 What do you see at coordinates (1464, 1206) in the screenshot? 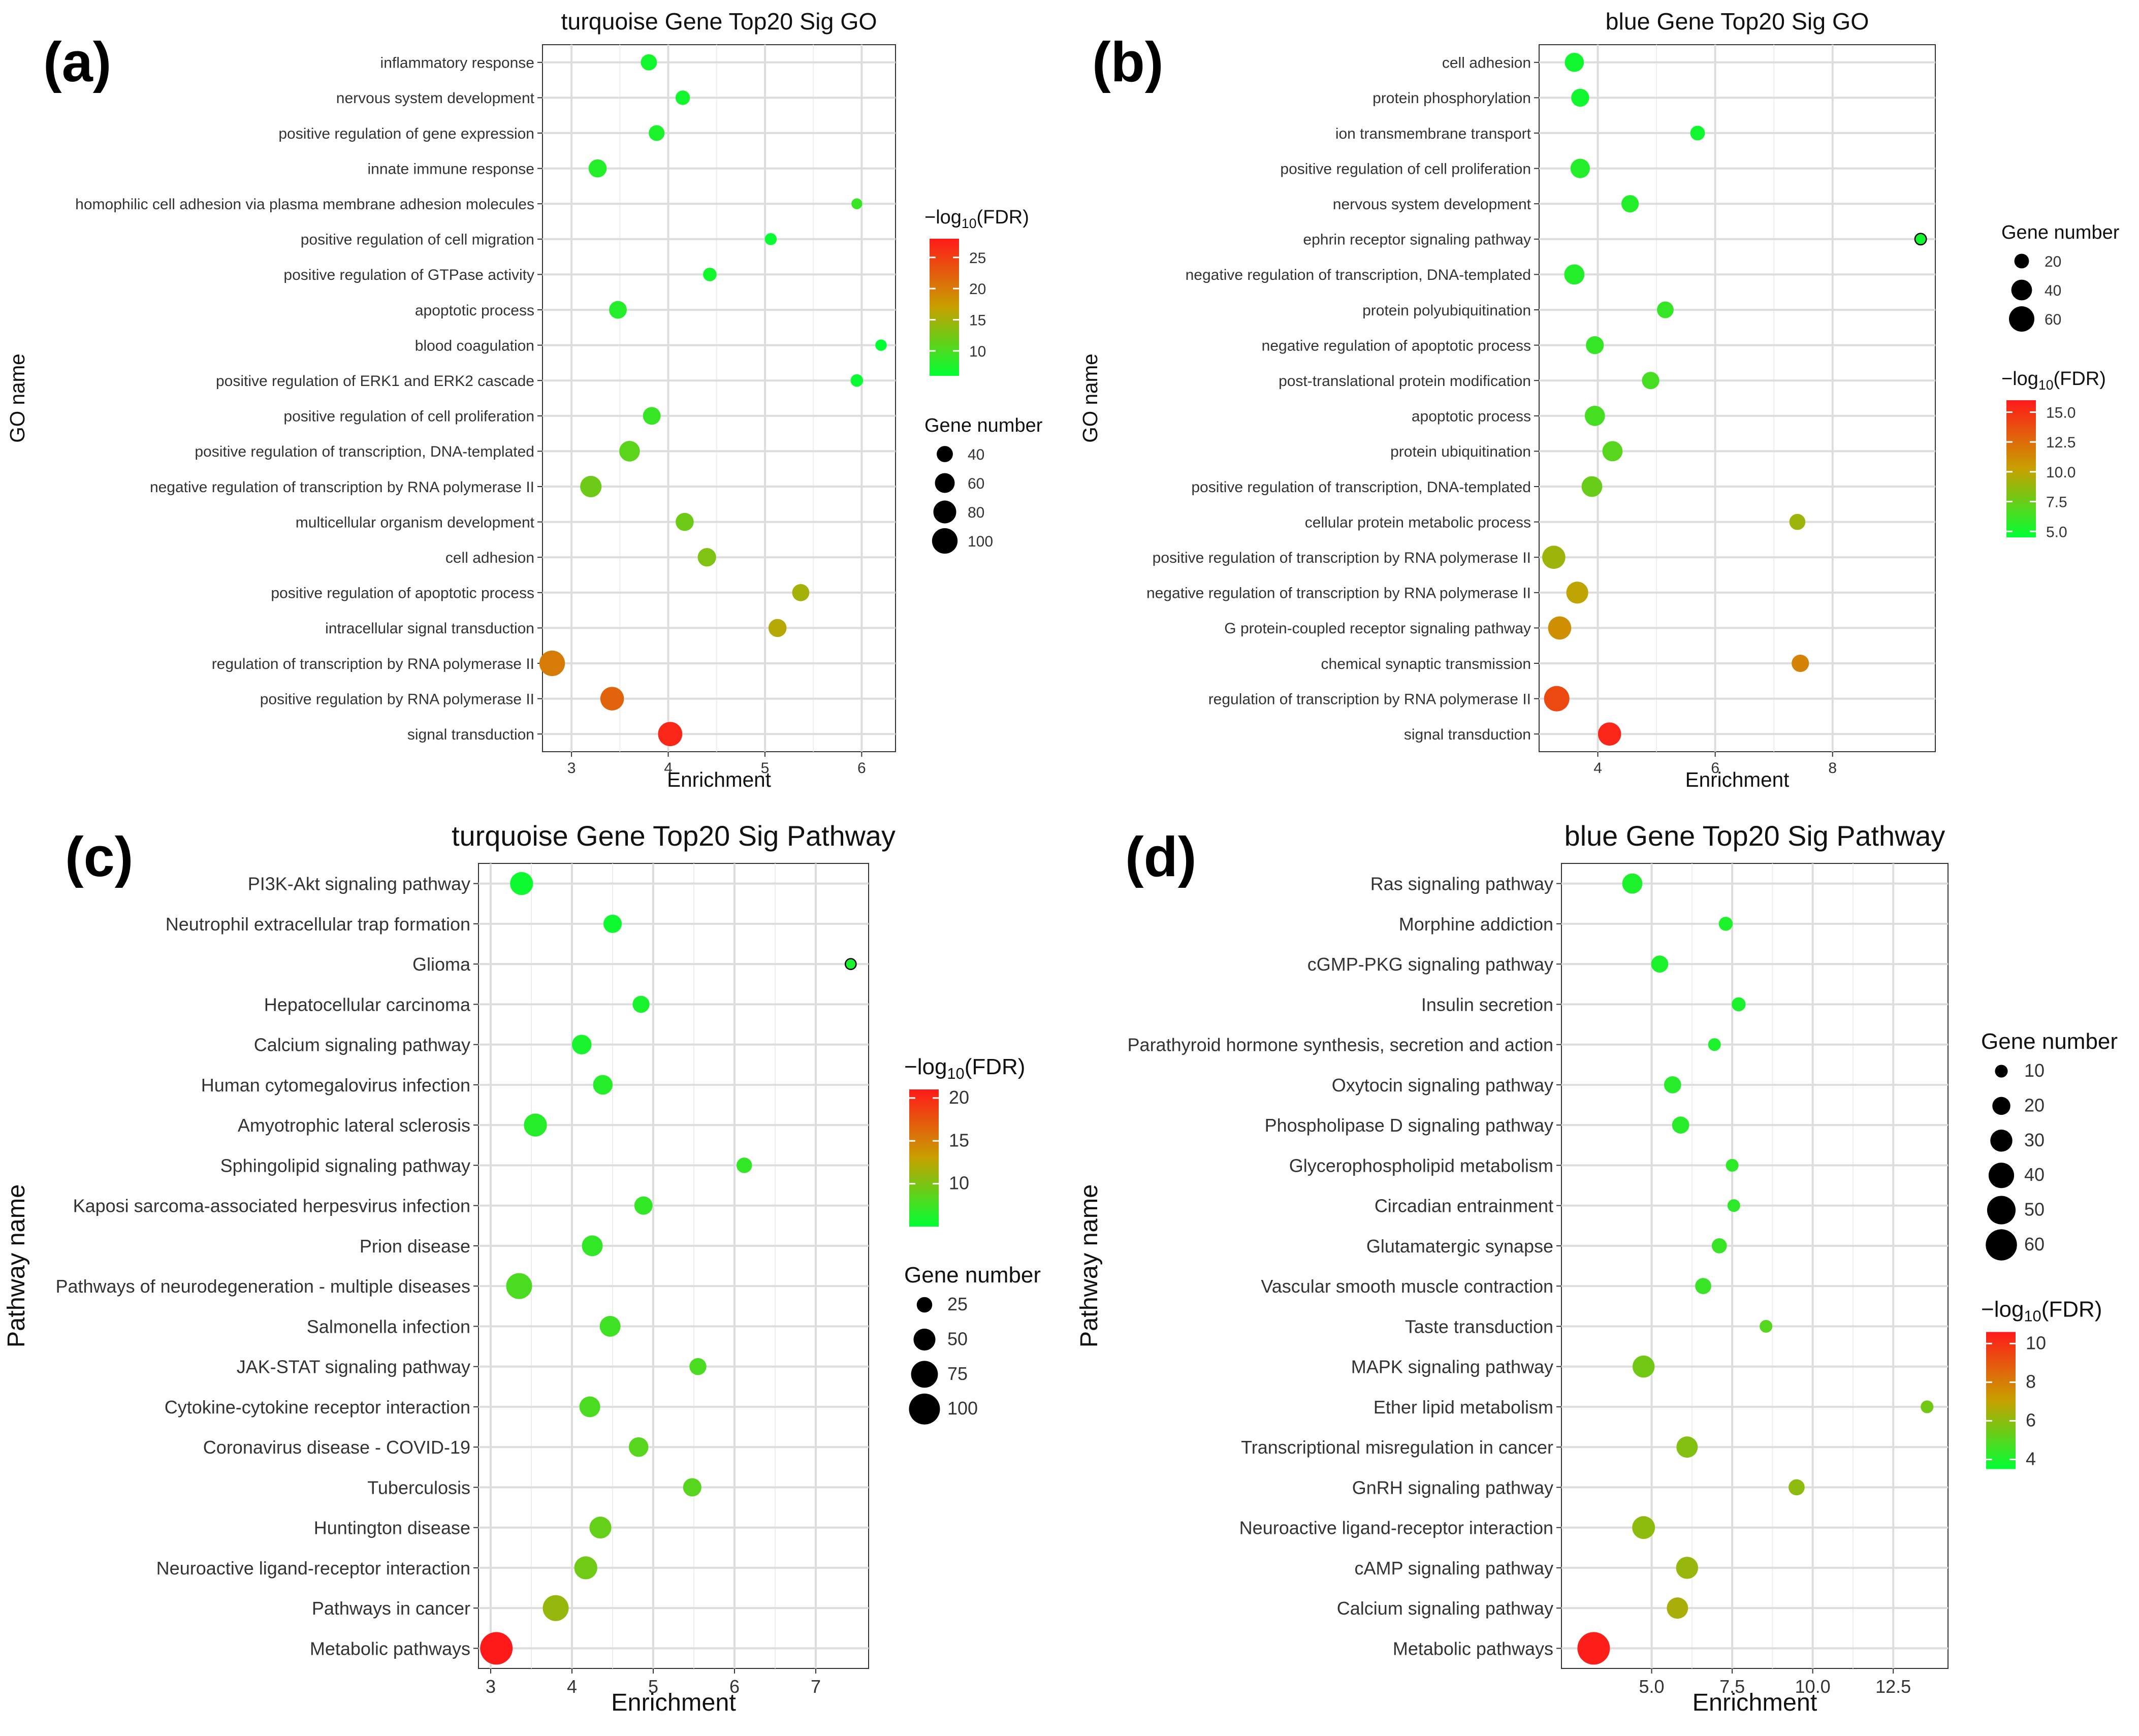
I see `y-tick-label: Circadian entrainment` at bounding box center [1464, 1206].